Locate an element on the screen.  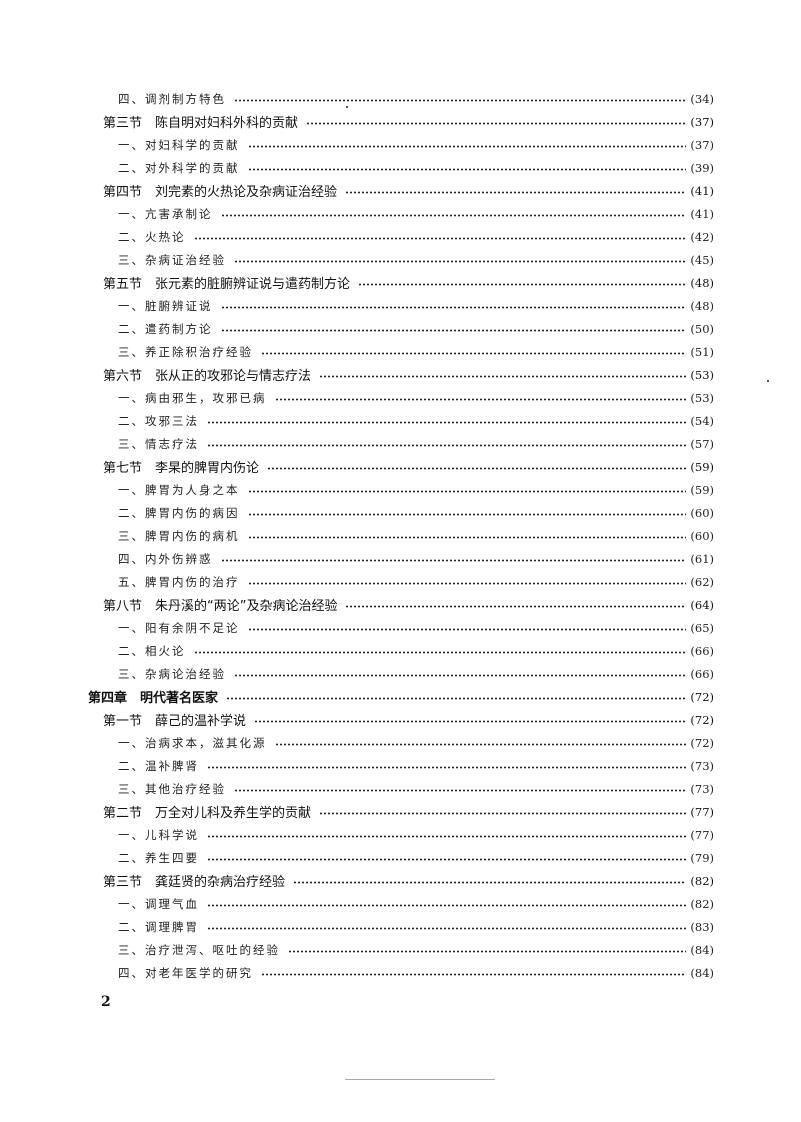
entry-title: 第三节 龚廷贤的杂病治疗经验 is located at coordinates (194, 882).